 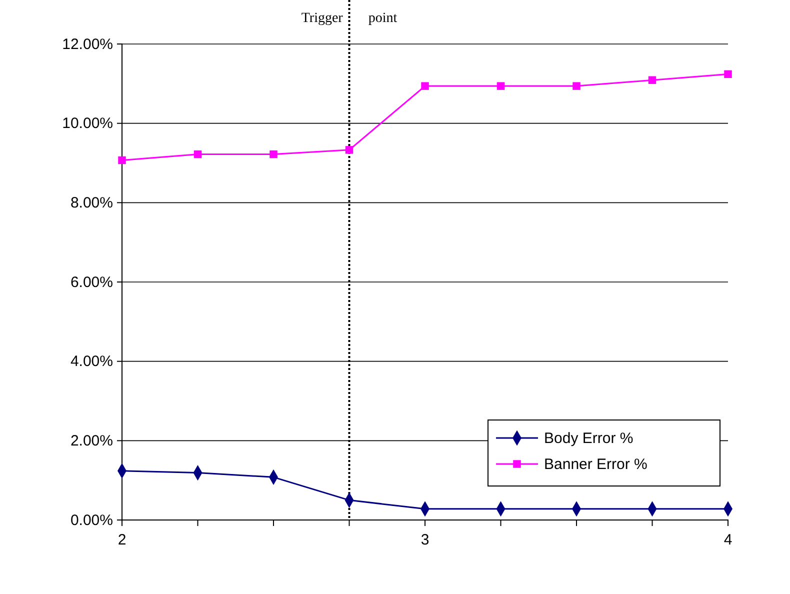 I want to click on x-tick-label: 2, so click(x=122, y=540).